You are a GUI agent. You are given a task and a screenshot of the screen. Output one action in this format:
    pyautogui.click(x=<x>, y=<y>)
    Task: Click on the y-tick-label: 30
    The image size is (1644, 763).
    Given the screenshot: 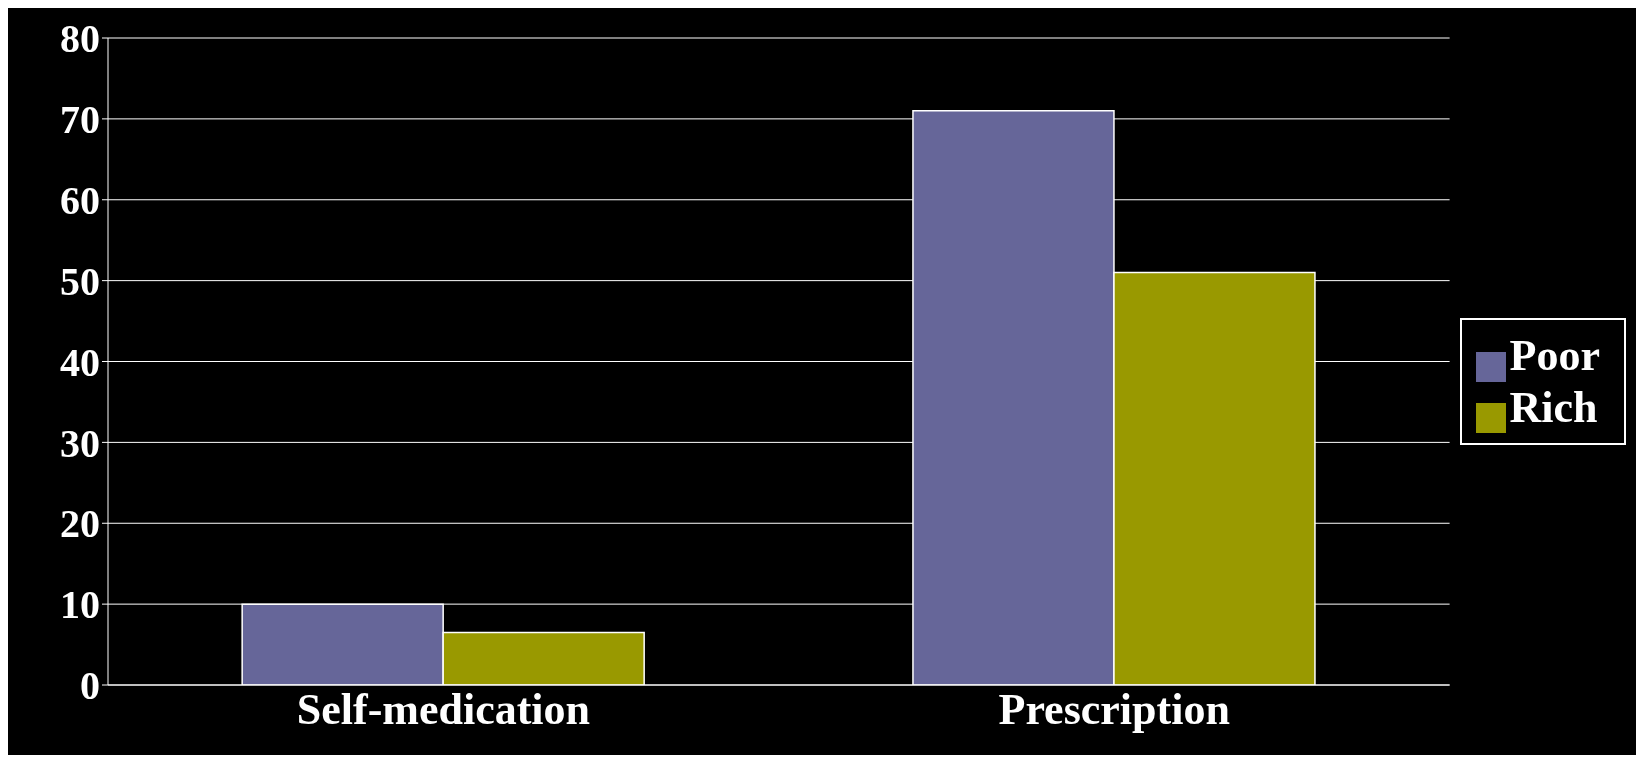 What is the action you would take?
    pyautogui.click(x=80, y=443)
    